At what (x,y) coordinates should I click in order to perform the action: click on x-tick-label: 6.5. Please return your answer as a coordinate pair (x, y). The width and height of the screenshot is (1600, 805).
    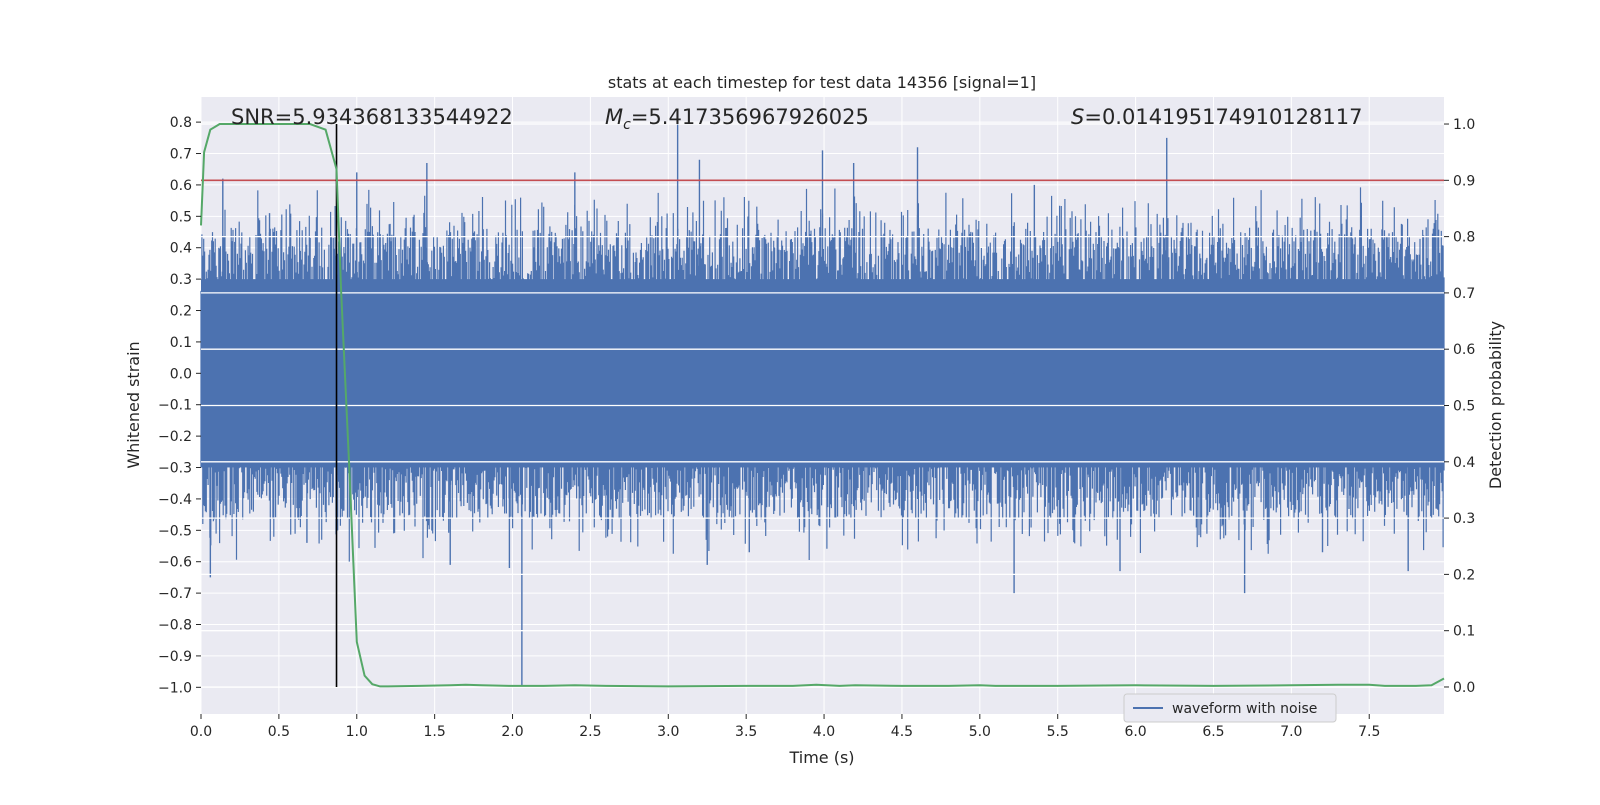
    Looking at the image, I should click on (1213, 732).